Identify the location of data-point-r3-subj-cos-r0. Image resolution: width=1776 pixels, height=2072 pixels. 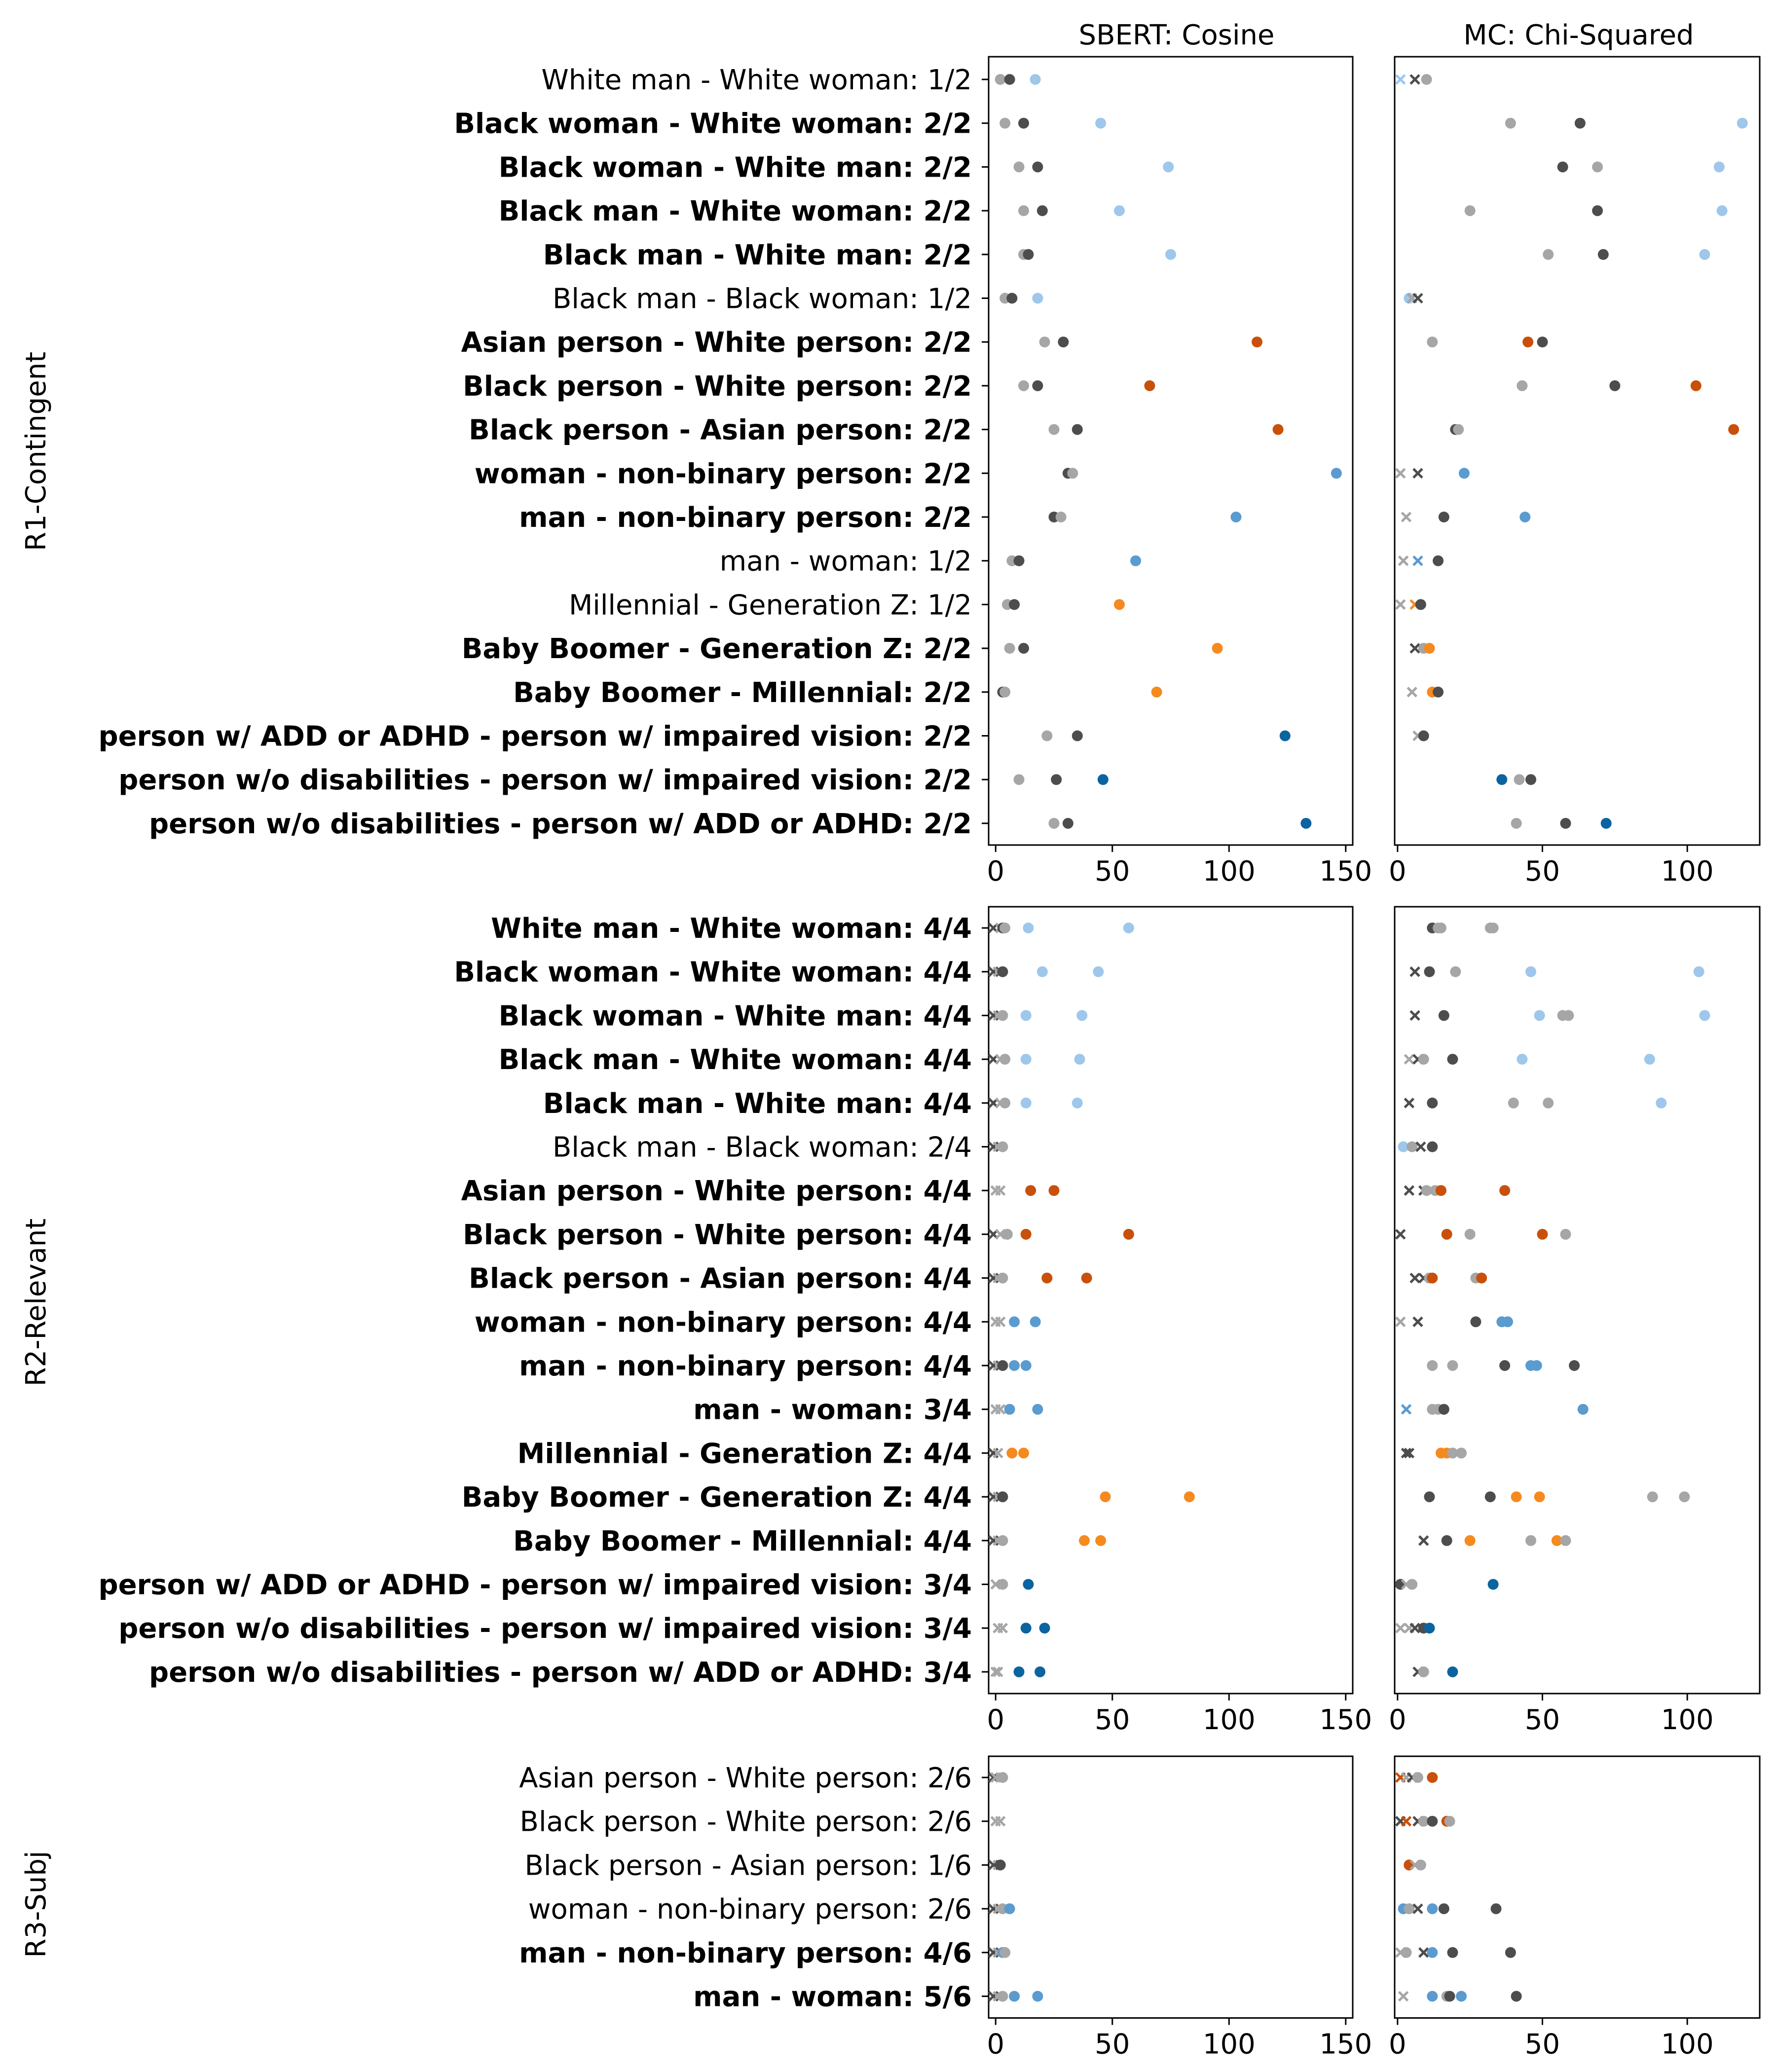
(1003, 1778).